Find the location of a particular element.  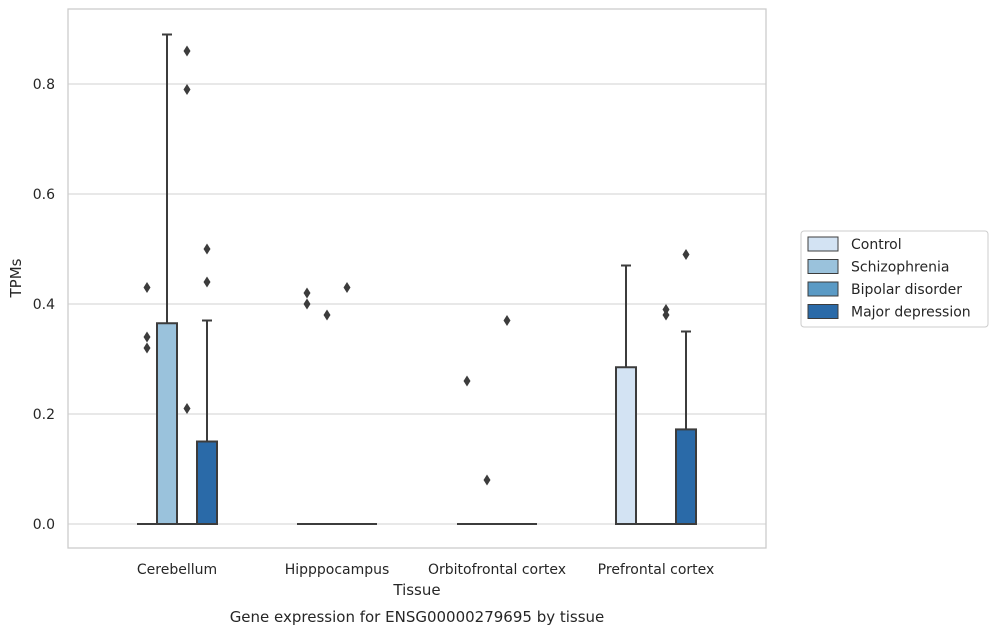

legend-frame is located at coordinates (894, 279).